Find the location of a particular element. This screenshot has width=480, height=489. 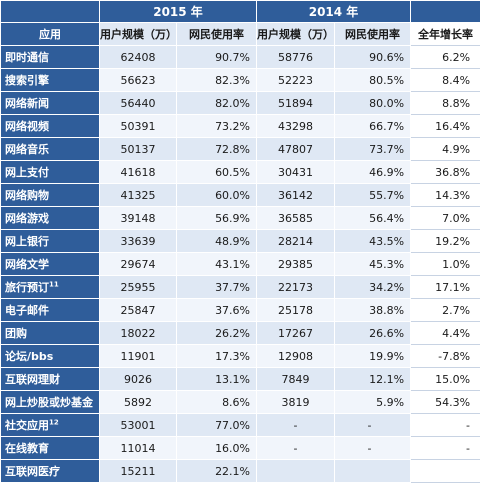

app-column-header: 应用 is located at coordinates (50, 34).